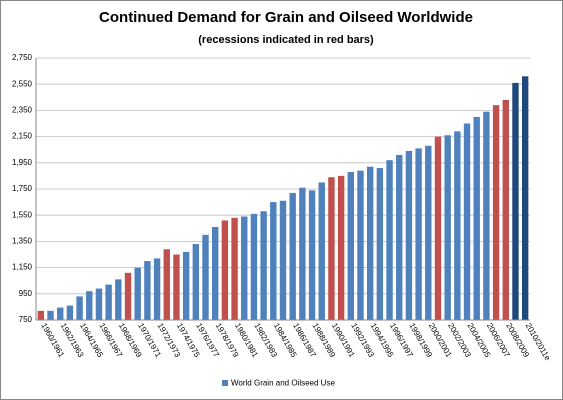  Describe the element at coordinates (22, 162) in the screenshot. I see `y-tick-label: 1,950` at that location.